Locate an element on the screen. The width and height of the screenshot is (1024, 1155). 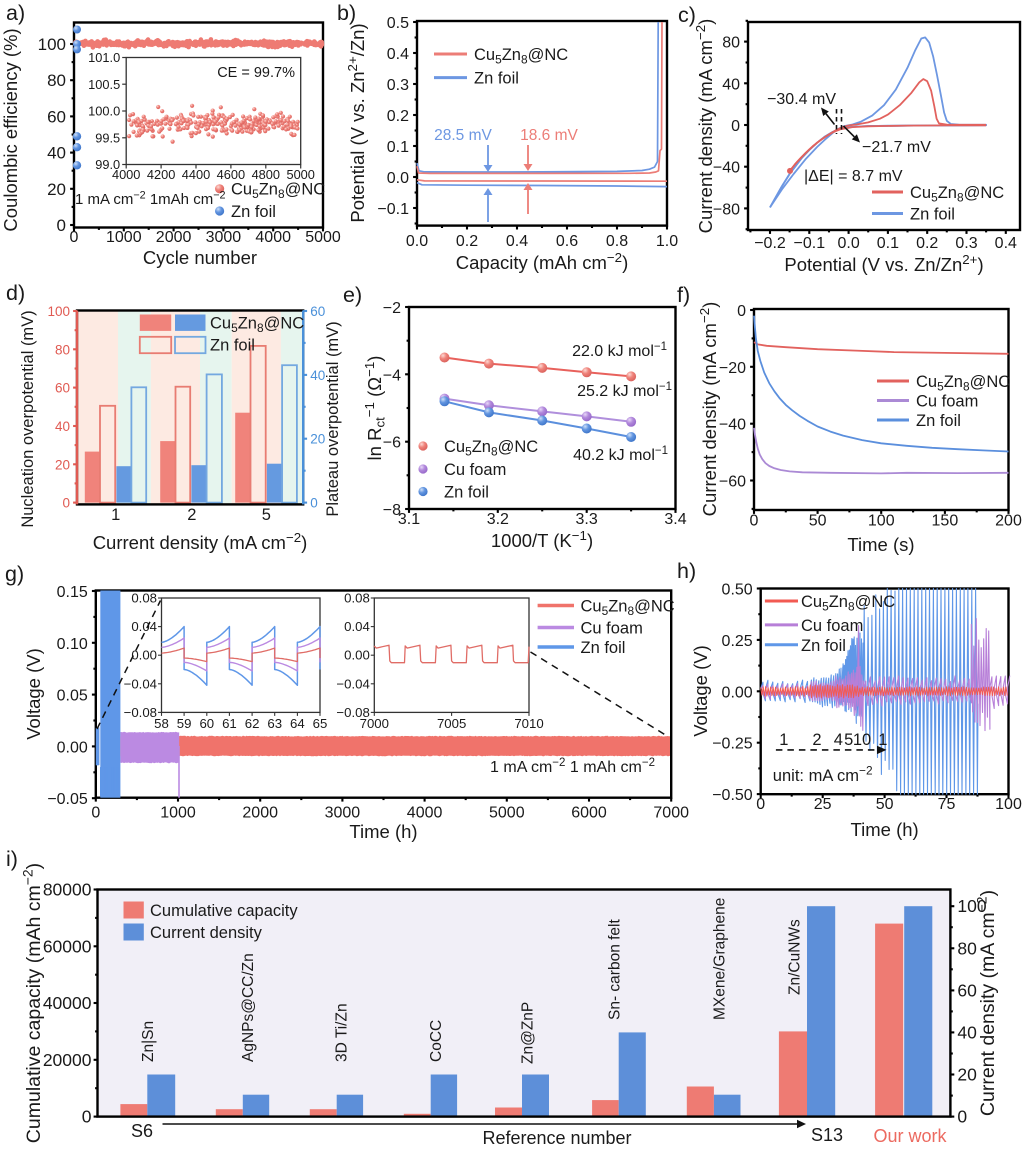
svg-text: Potential (V vs. Zn2+​/Zn) is located at coordinates (356, 122).